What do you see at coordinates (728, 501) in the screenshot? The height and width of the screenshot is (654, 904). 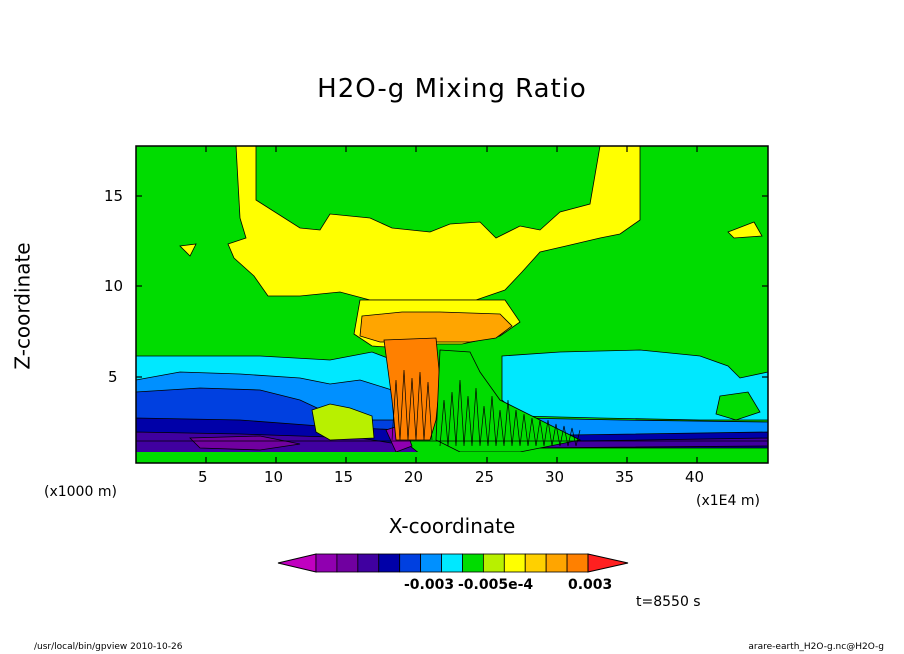 I see `x-scale-note: (x1E4 m)` at bounding box center [728, 501].